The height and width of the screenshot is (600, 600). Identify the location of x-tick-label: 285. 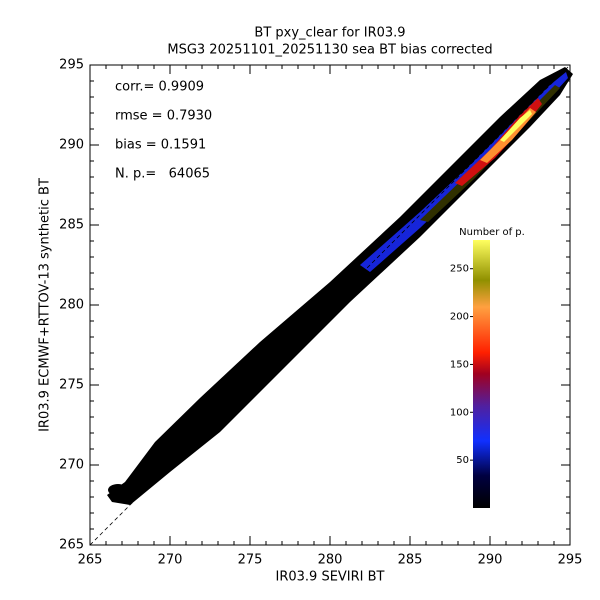
(410, 560).